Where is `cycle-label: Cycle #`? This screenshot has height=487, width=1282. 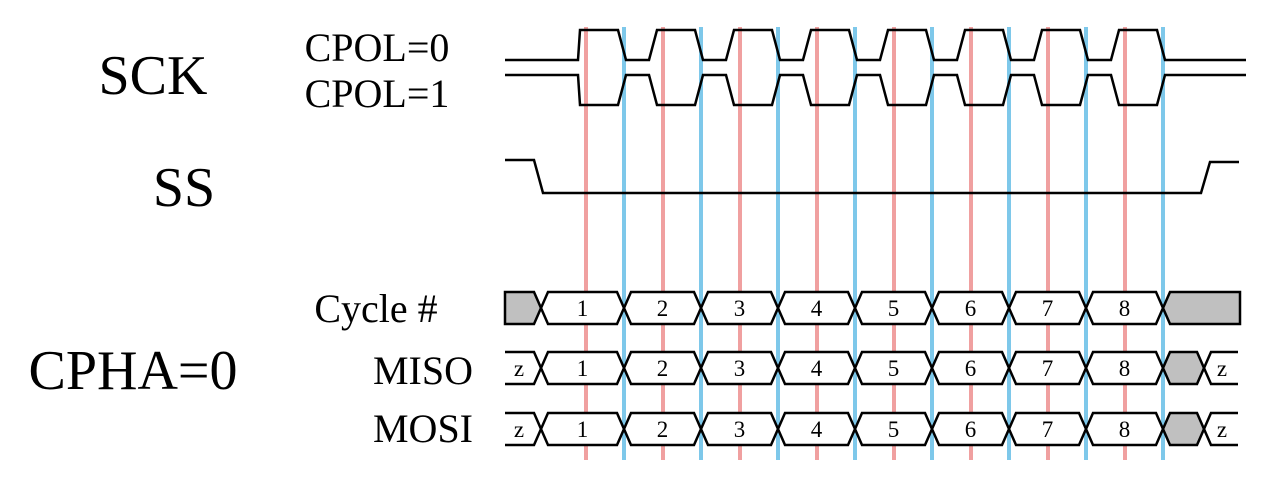 cycle-label: Cycle # is located at coordinates (375, 308).